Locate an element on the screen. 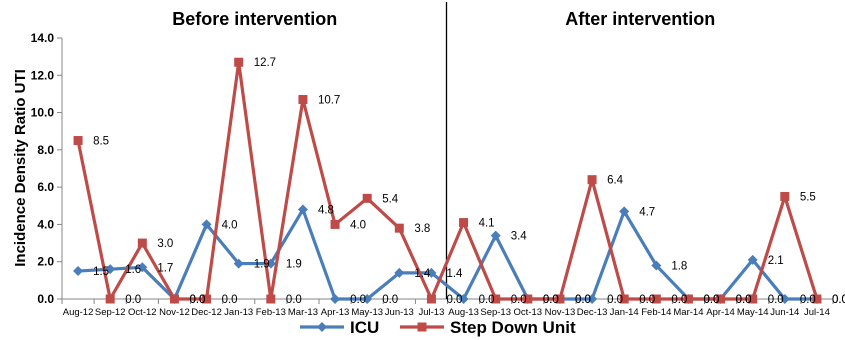  legend-swatch-marker is located at coordinates (422, 327).